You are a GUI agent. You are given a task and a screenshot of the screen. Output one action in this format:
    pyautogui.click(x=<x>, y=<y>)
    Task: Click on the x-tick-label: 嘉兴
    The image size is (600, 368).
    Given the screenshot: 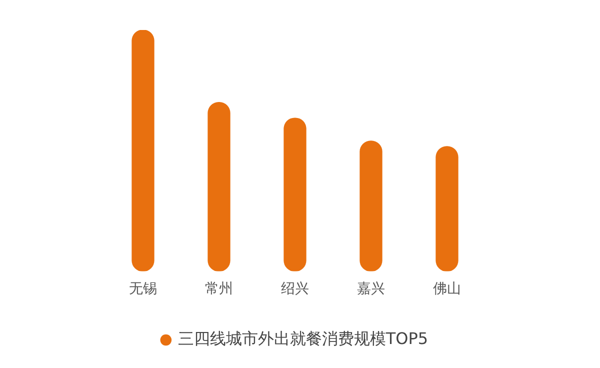 What is the action you would take?
    pyautogui.click(x=371, y=289)
    